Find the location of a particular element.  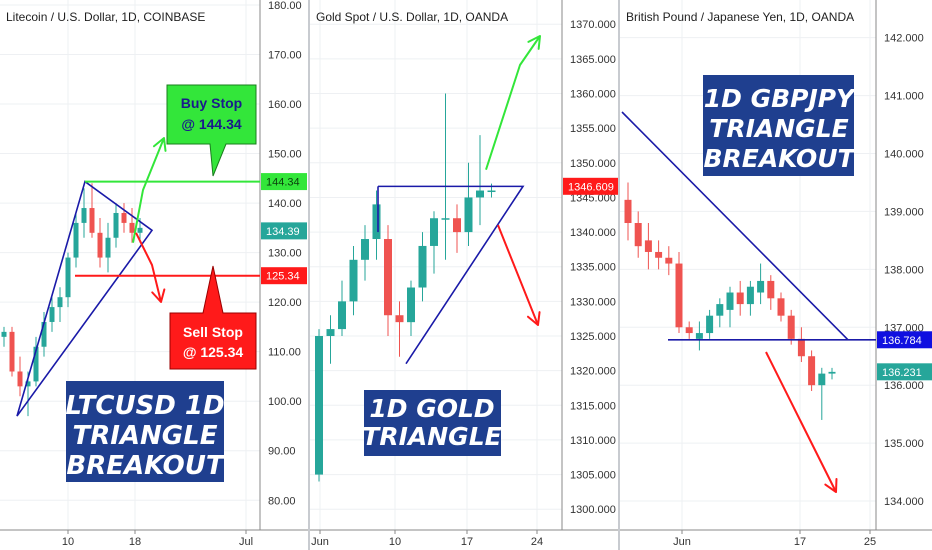

triangle-pattern is located at coordinates (451, 275).